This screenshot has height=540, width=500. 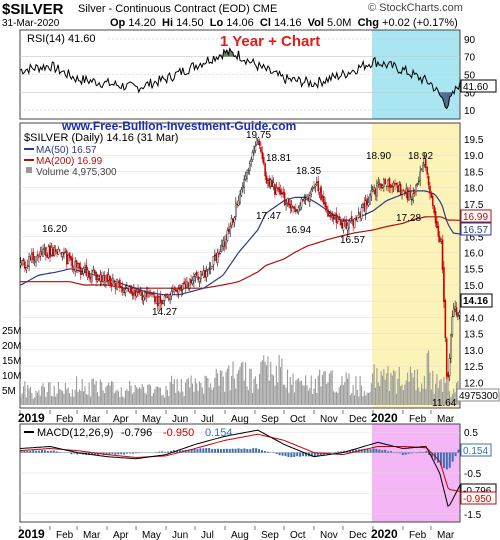 What do you see at coordinates (180, 419) in the screenshot?
I see `date-label: Jun` at bounding box center [180, 419].